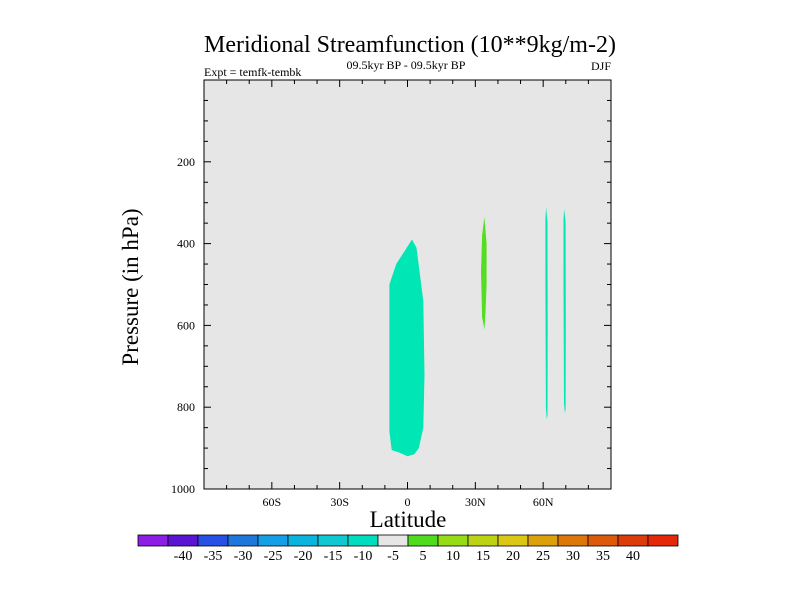 This screenshot has width=800, height=600. Describe the element at coordinates (363, 556) in the screenshot. I see `colorbar-label: -10` at that location.